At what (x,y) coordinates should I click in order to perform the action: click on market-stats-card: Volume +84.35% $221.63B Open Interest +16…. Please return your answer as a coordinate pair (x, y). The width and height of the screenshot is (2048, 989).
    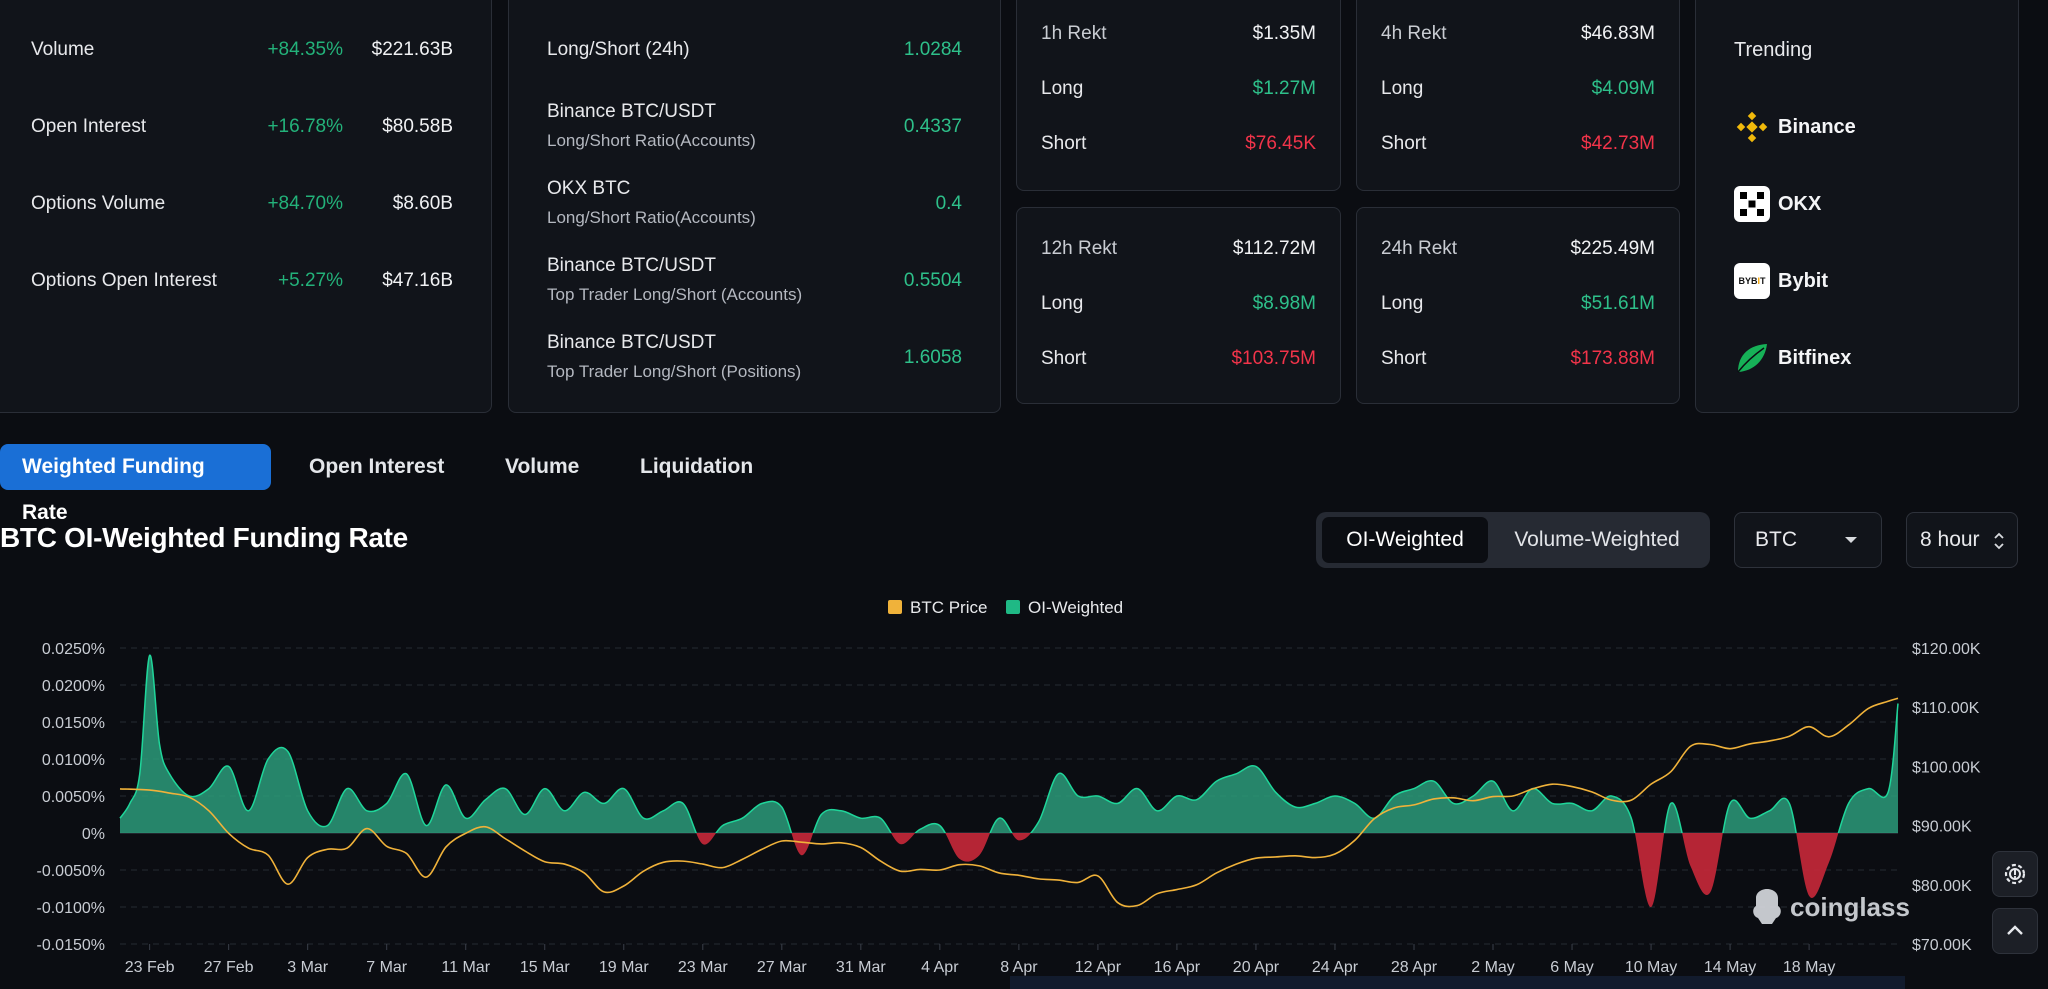
    Looking at the image, I should click on (246, 206).